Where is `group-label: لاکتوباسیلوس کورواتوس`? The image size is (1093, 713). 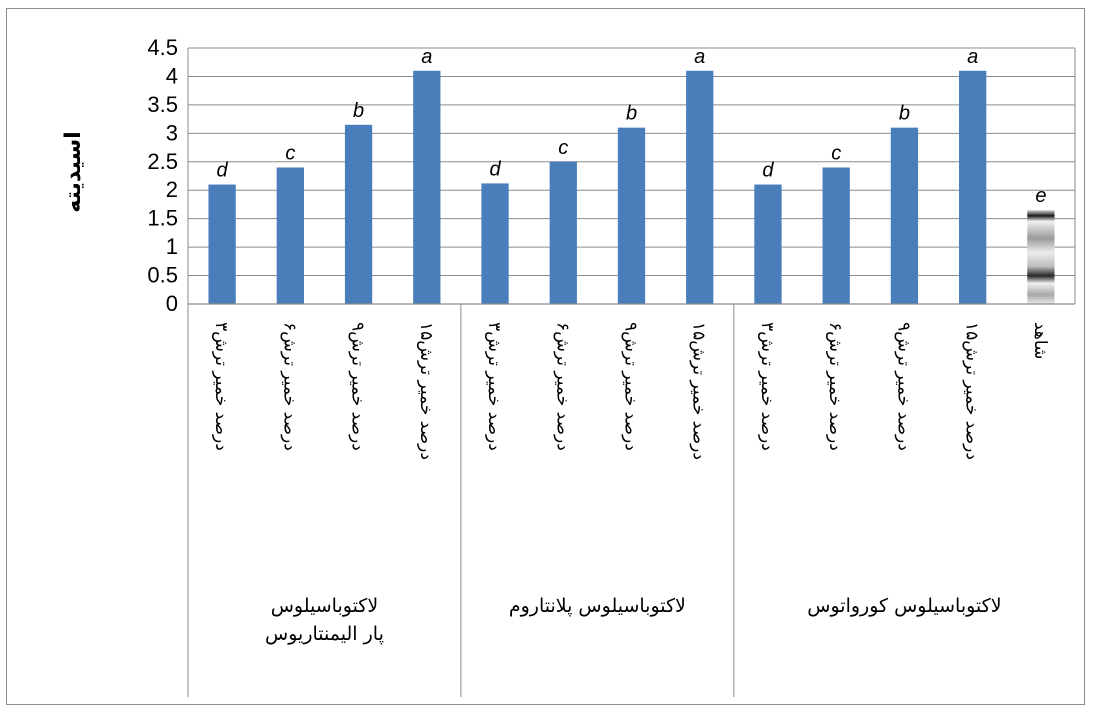
group-label: لاکتوباسیلوس کورواتوس is located at coordinates (904, 606).